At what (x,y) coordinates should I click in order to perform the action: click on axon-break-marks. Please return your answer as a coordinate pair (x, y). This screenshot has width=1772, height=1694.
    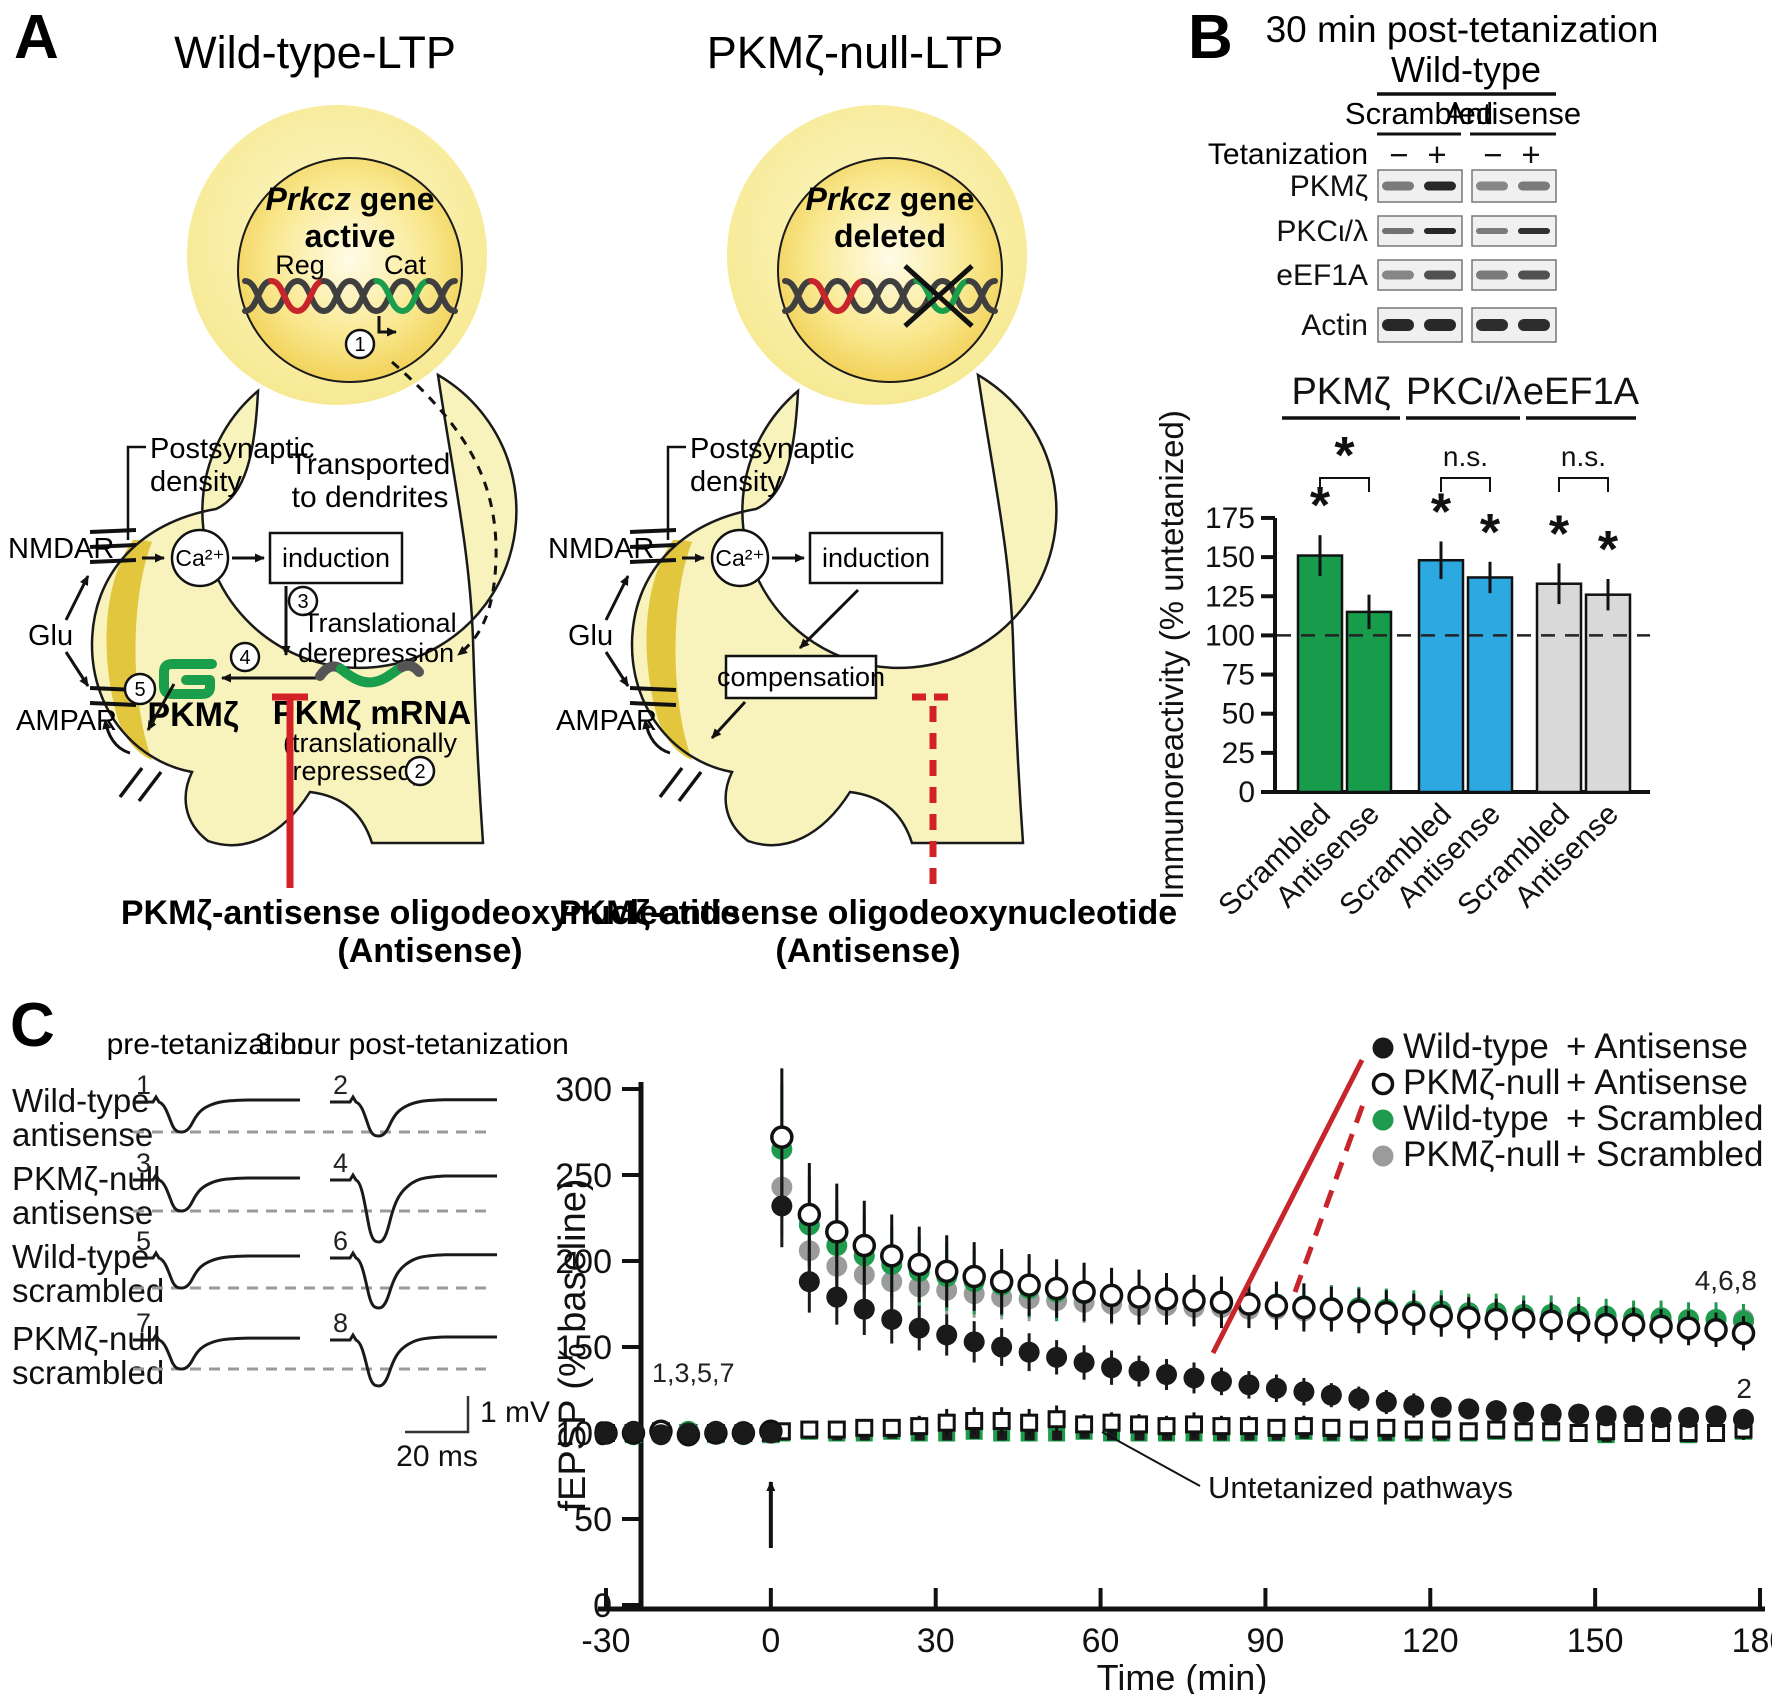
    Looking at the image, I should click on (680, 784).